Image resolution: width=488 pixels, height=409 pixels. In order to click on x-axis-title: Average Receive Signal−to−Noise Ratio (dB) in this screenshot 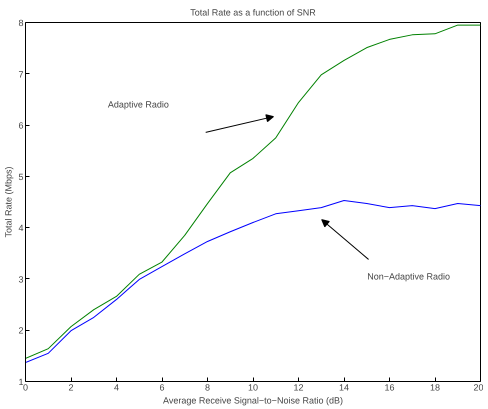, I will do `click(253, 401)`.